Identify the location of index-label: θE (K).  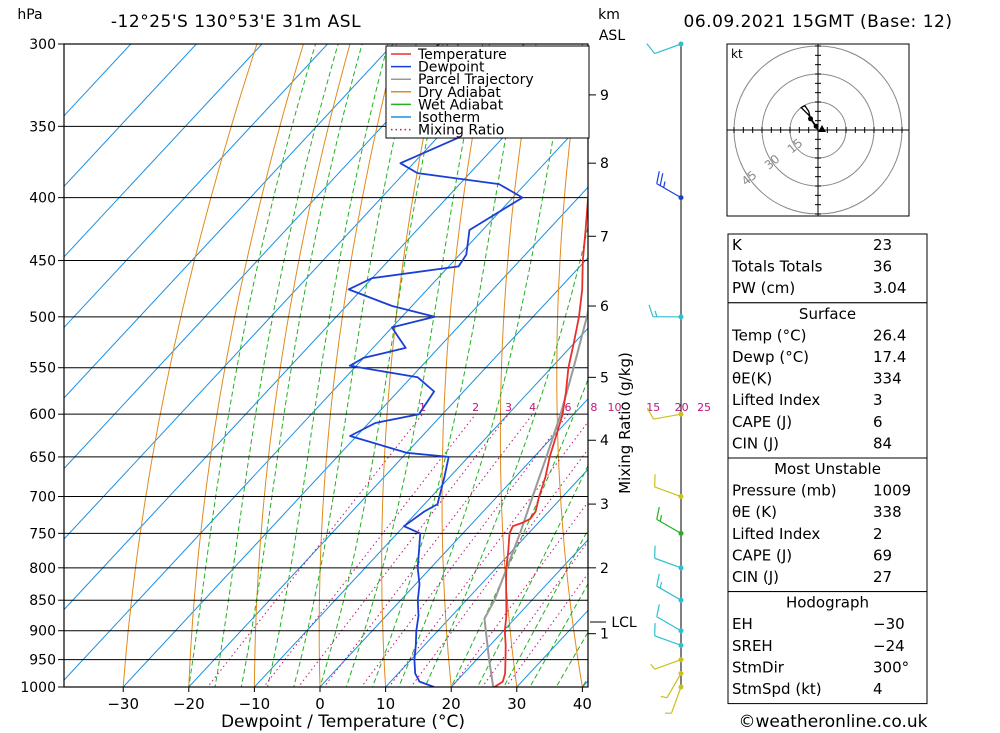
(754, 512).